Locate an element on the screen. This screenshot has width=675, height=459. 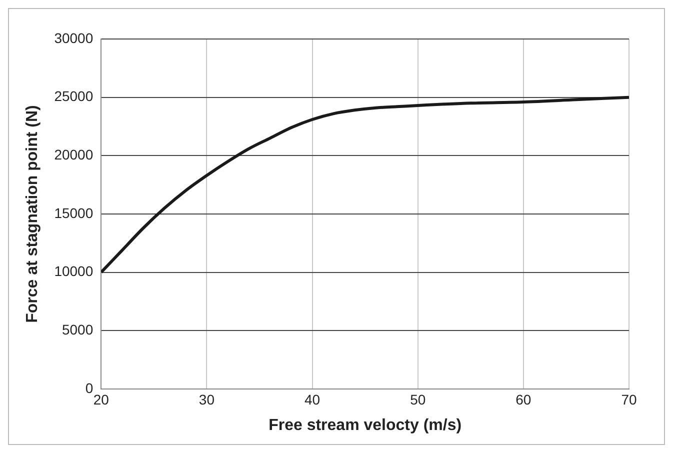
y-tick-label: 0 is located at coordinates (89, 388).